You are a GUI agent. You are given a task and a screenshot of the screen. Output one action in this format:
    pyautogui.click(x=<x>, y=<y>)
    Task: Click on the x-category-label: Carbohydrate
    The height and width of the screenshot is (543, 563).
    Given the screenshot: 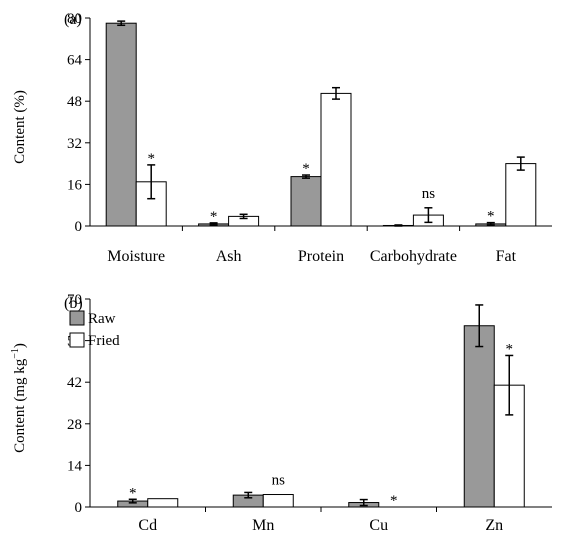 What is the action you would take?
    pyautogui.click(x=413, y=256)
    